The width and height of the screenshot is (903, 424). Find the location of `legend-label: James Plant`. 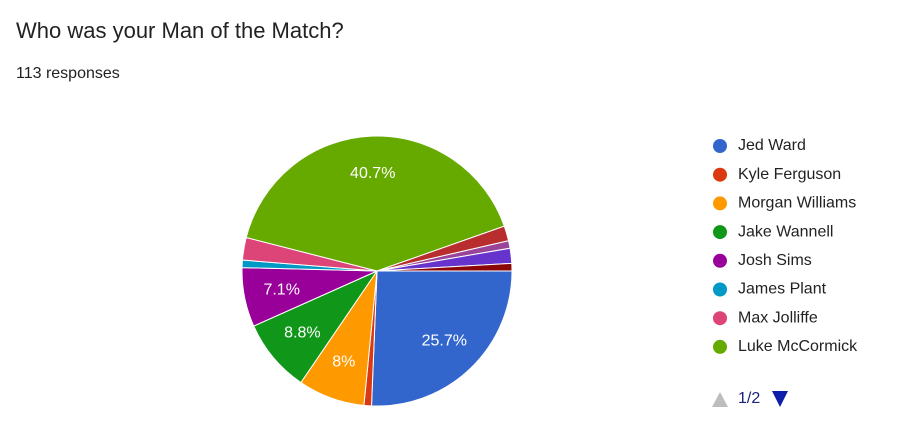

legend-label: James Plant is located at coordinates (782, 289).